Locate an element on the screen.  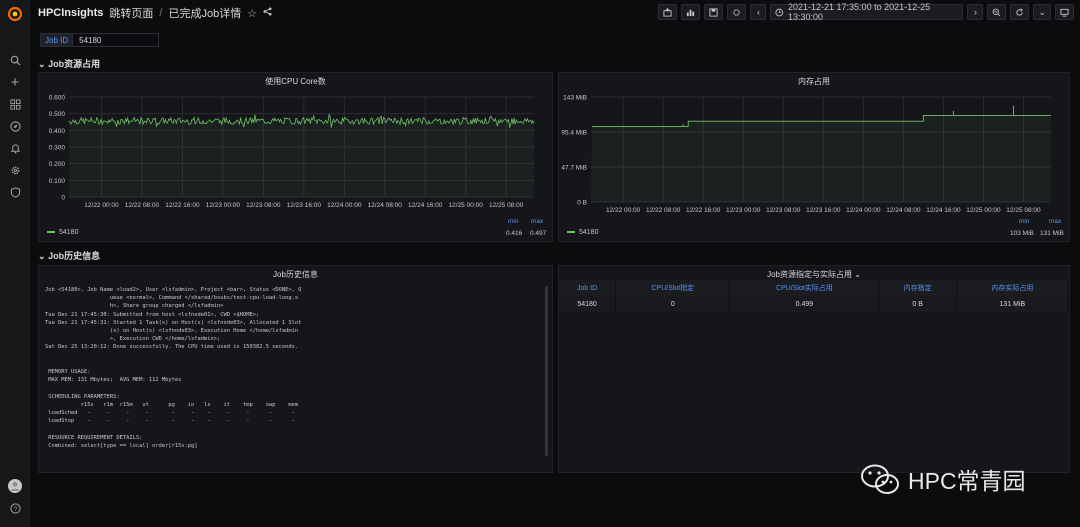
save-icon is located at coordinates (714, 12).